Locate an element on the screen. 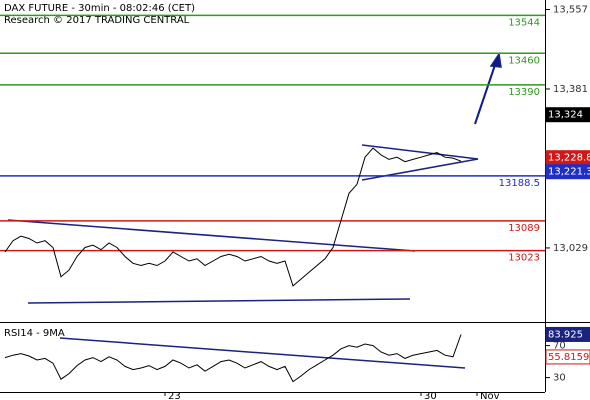 This screenshot has width=590, height=400. level-label: 13023 is located at coordinates (524, 258).